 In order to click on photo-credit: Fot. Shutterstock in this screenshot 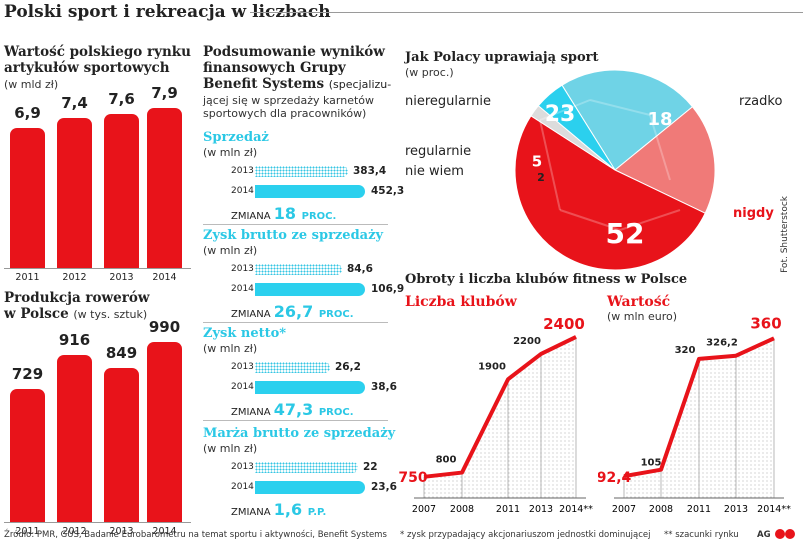, I will do `click(785, 234)`.